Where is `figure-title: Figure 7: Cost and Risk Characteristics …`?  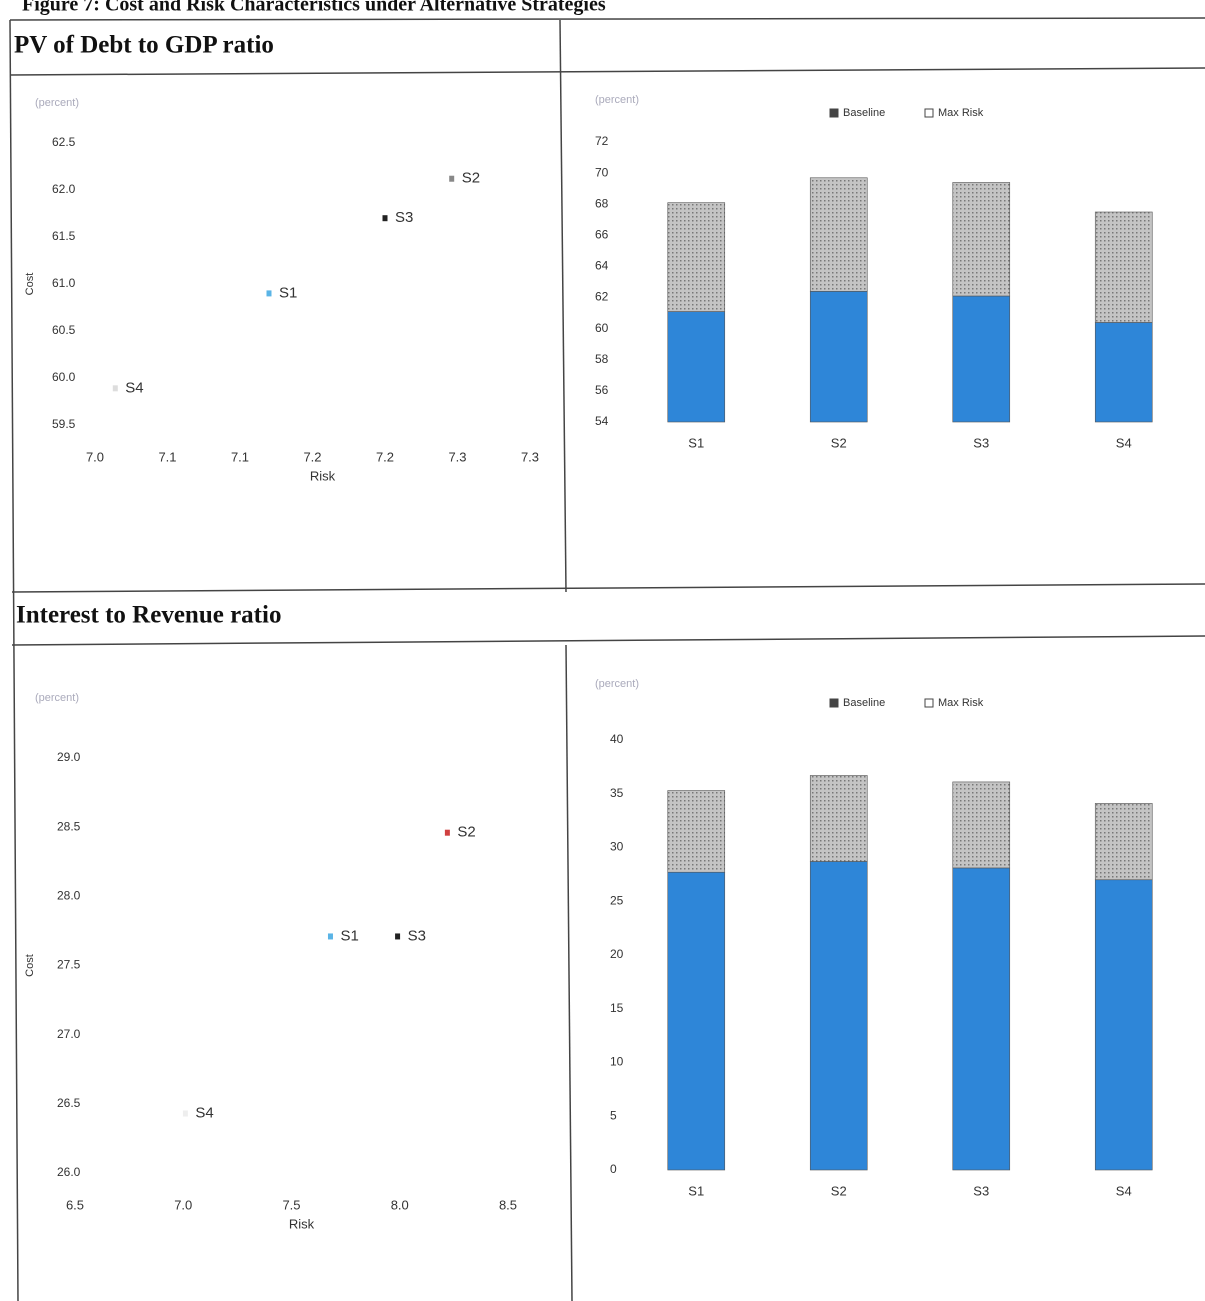 figure-title: Figure 7: Cost and Risk Characteristics … is located at coordinates (314, 8).